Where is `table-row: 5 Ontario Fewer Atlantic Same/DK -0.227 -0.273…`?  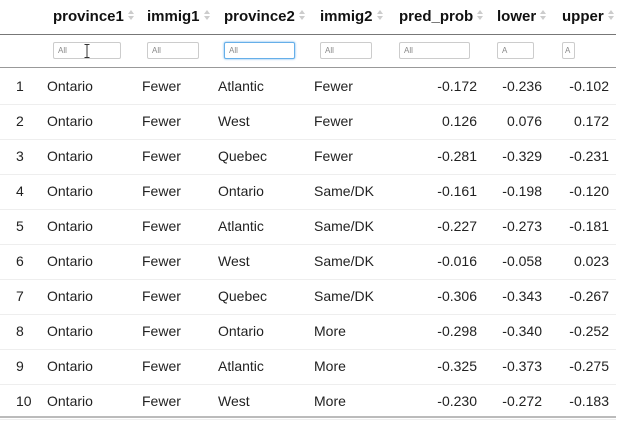
table-row: 5 Ontario Fewer Atlantic Same/DK -0.227 -0.273… is located at coordinates (308, 227).